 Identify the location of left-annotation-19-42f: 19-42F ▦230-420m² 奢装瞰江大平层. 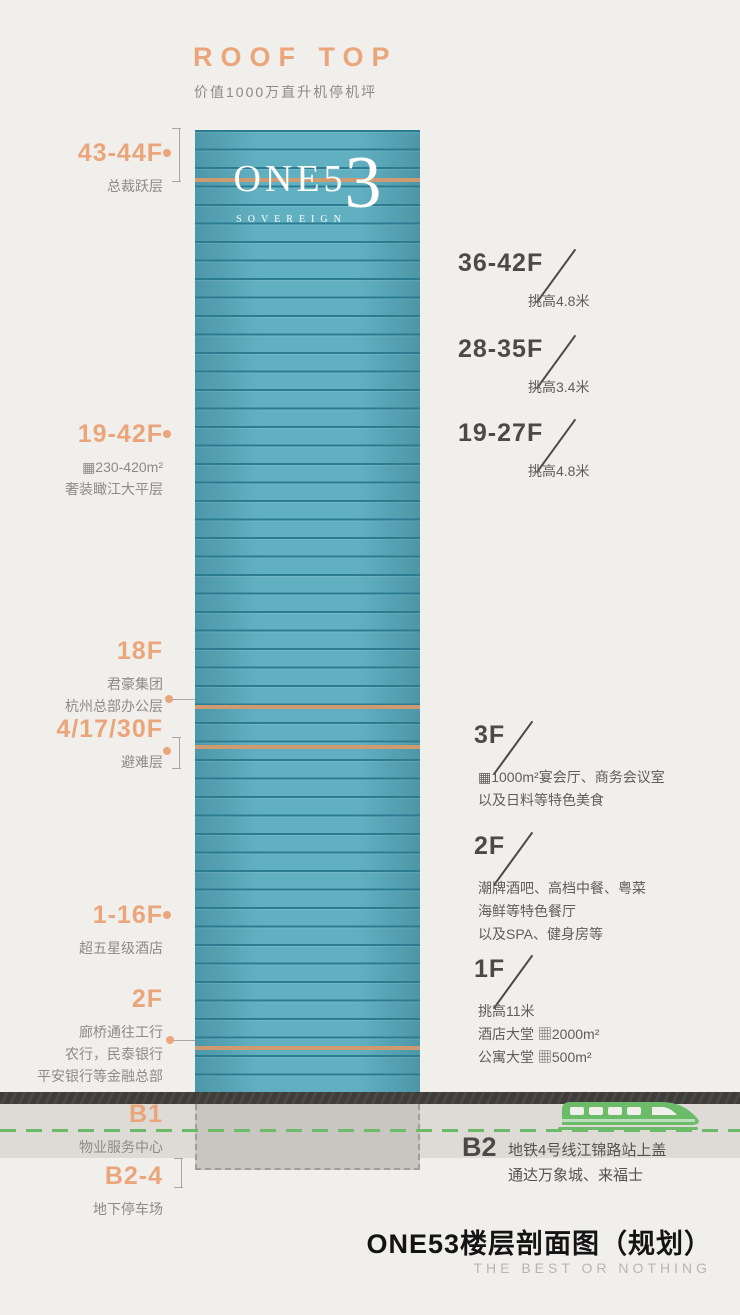
(114, 460).